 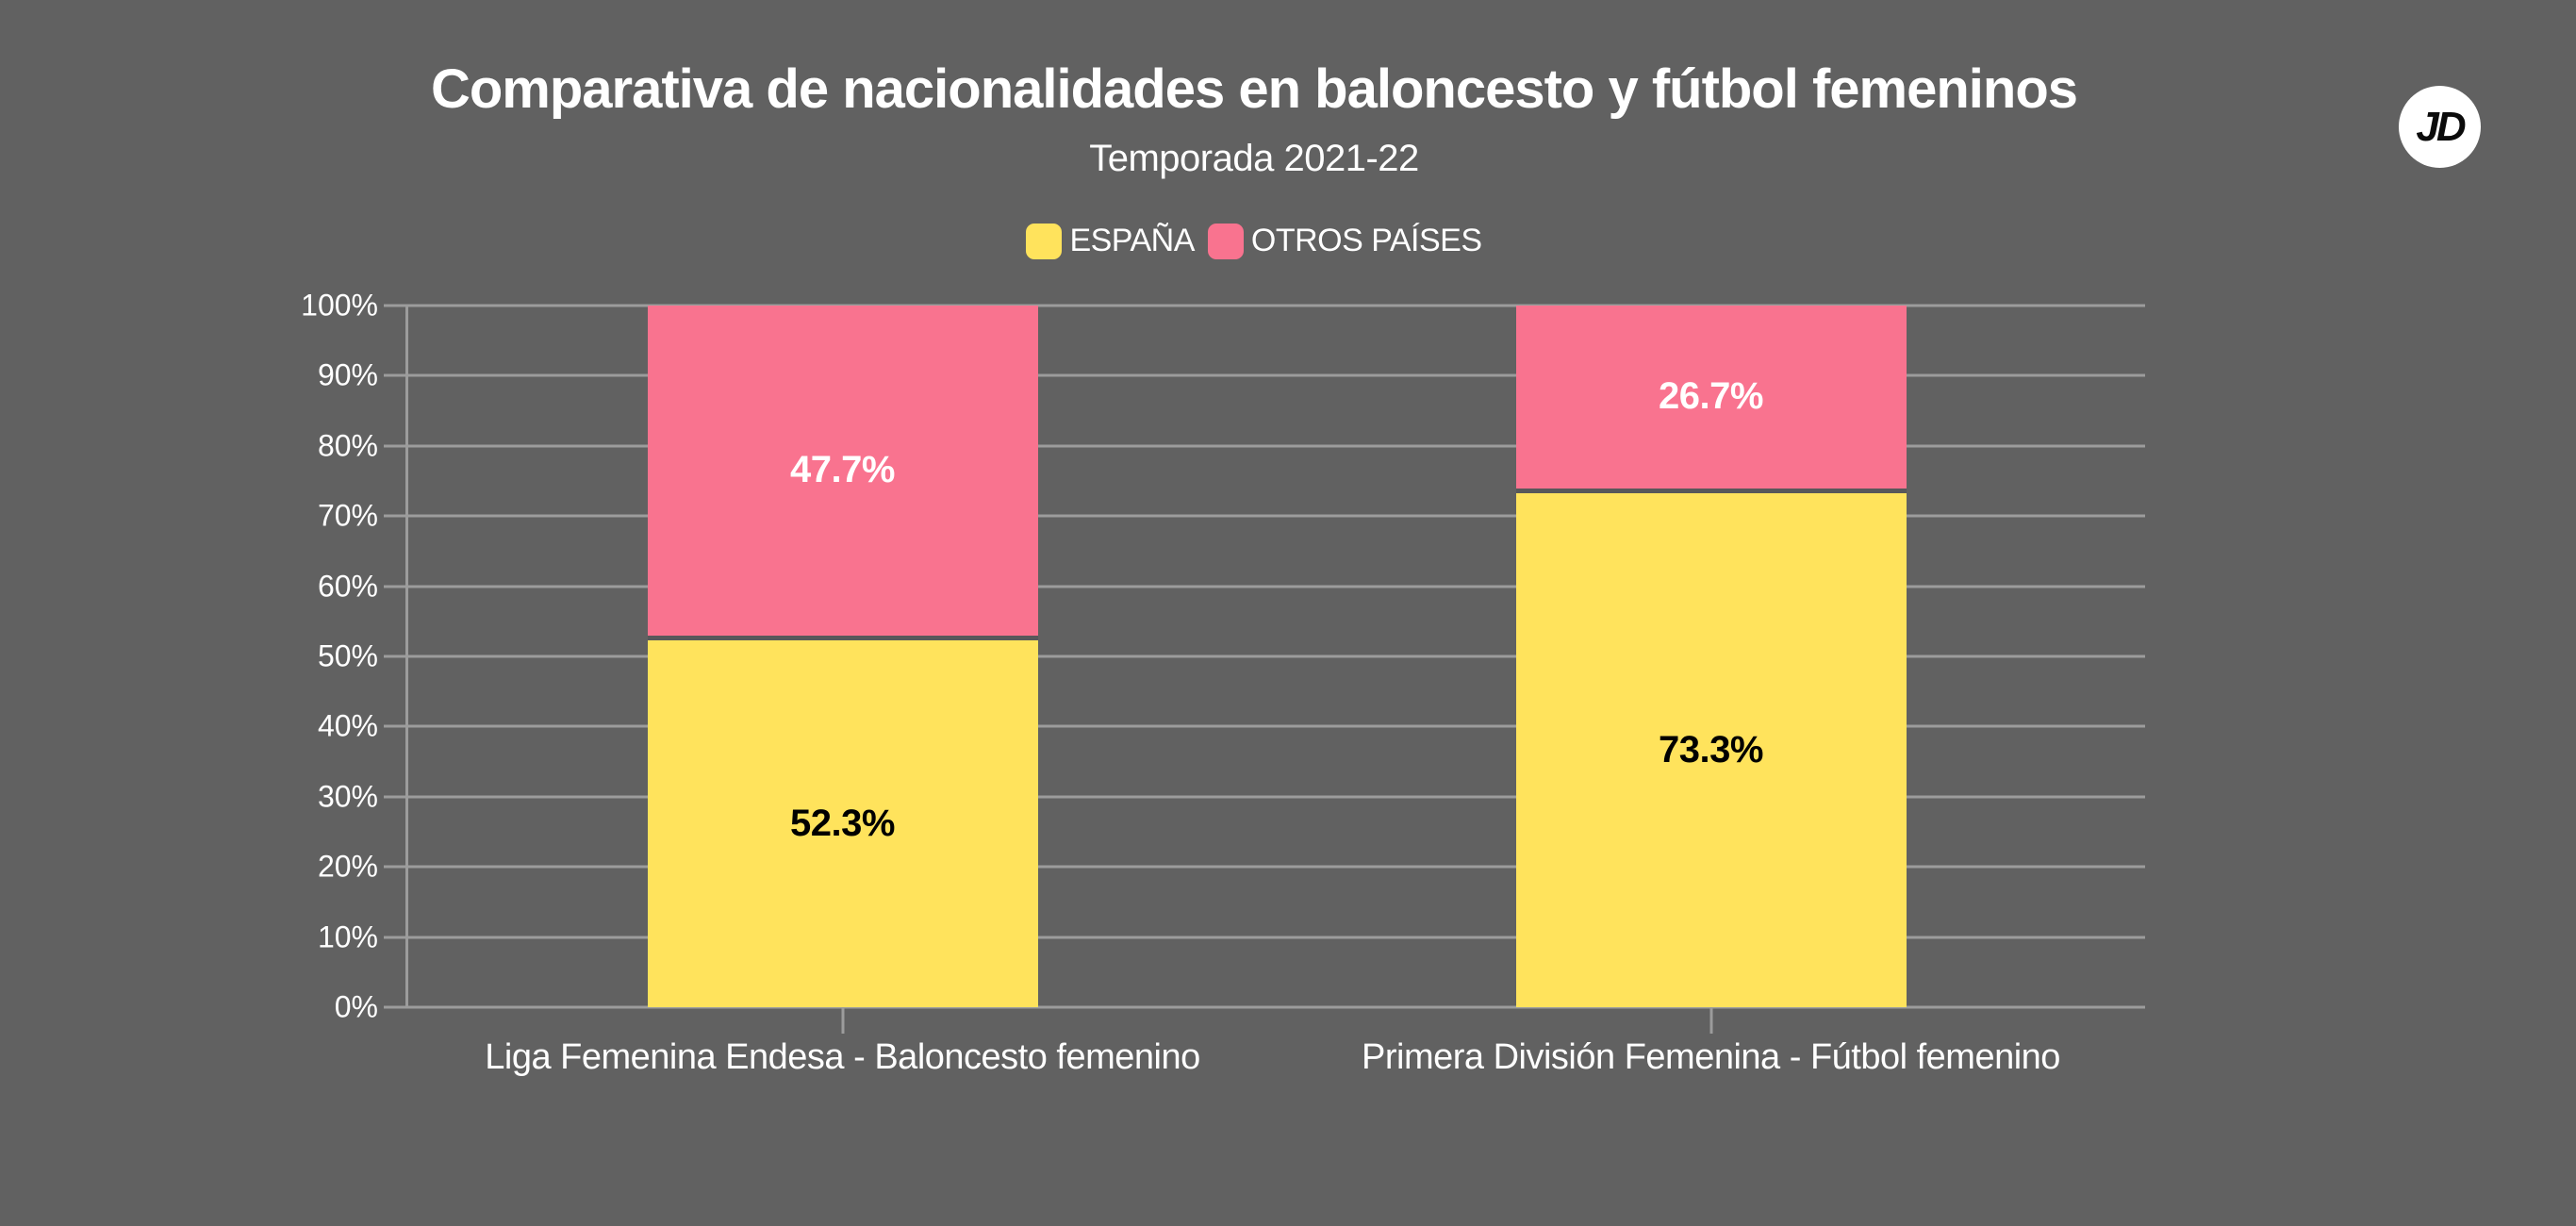 What do you see at coordinates (1044, 241) in the screenshot?
I see `legend-swatch-espana-icon` at bounding box center [1044, 241].